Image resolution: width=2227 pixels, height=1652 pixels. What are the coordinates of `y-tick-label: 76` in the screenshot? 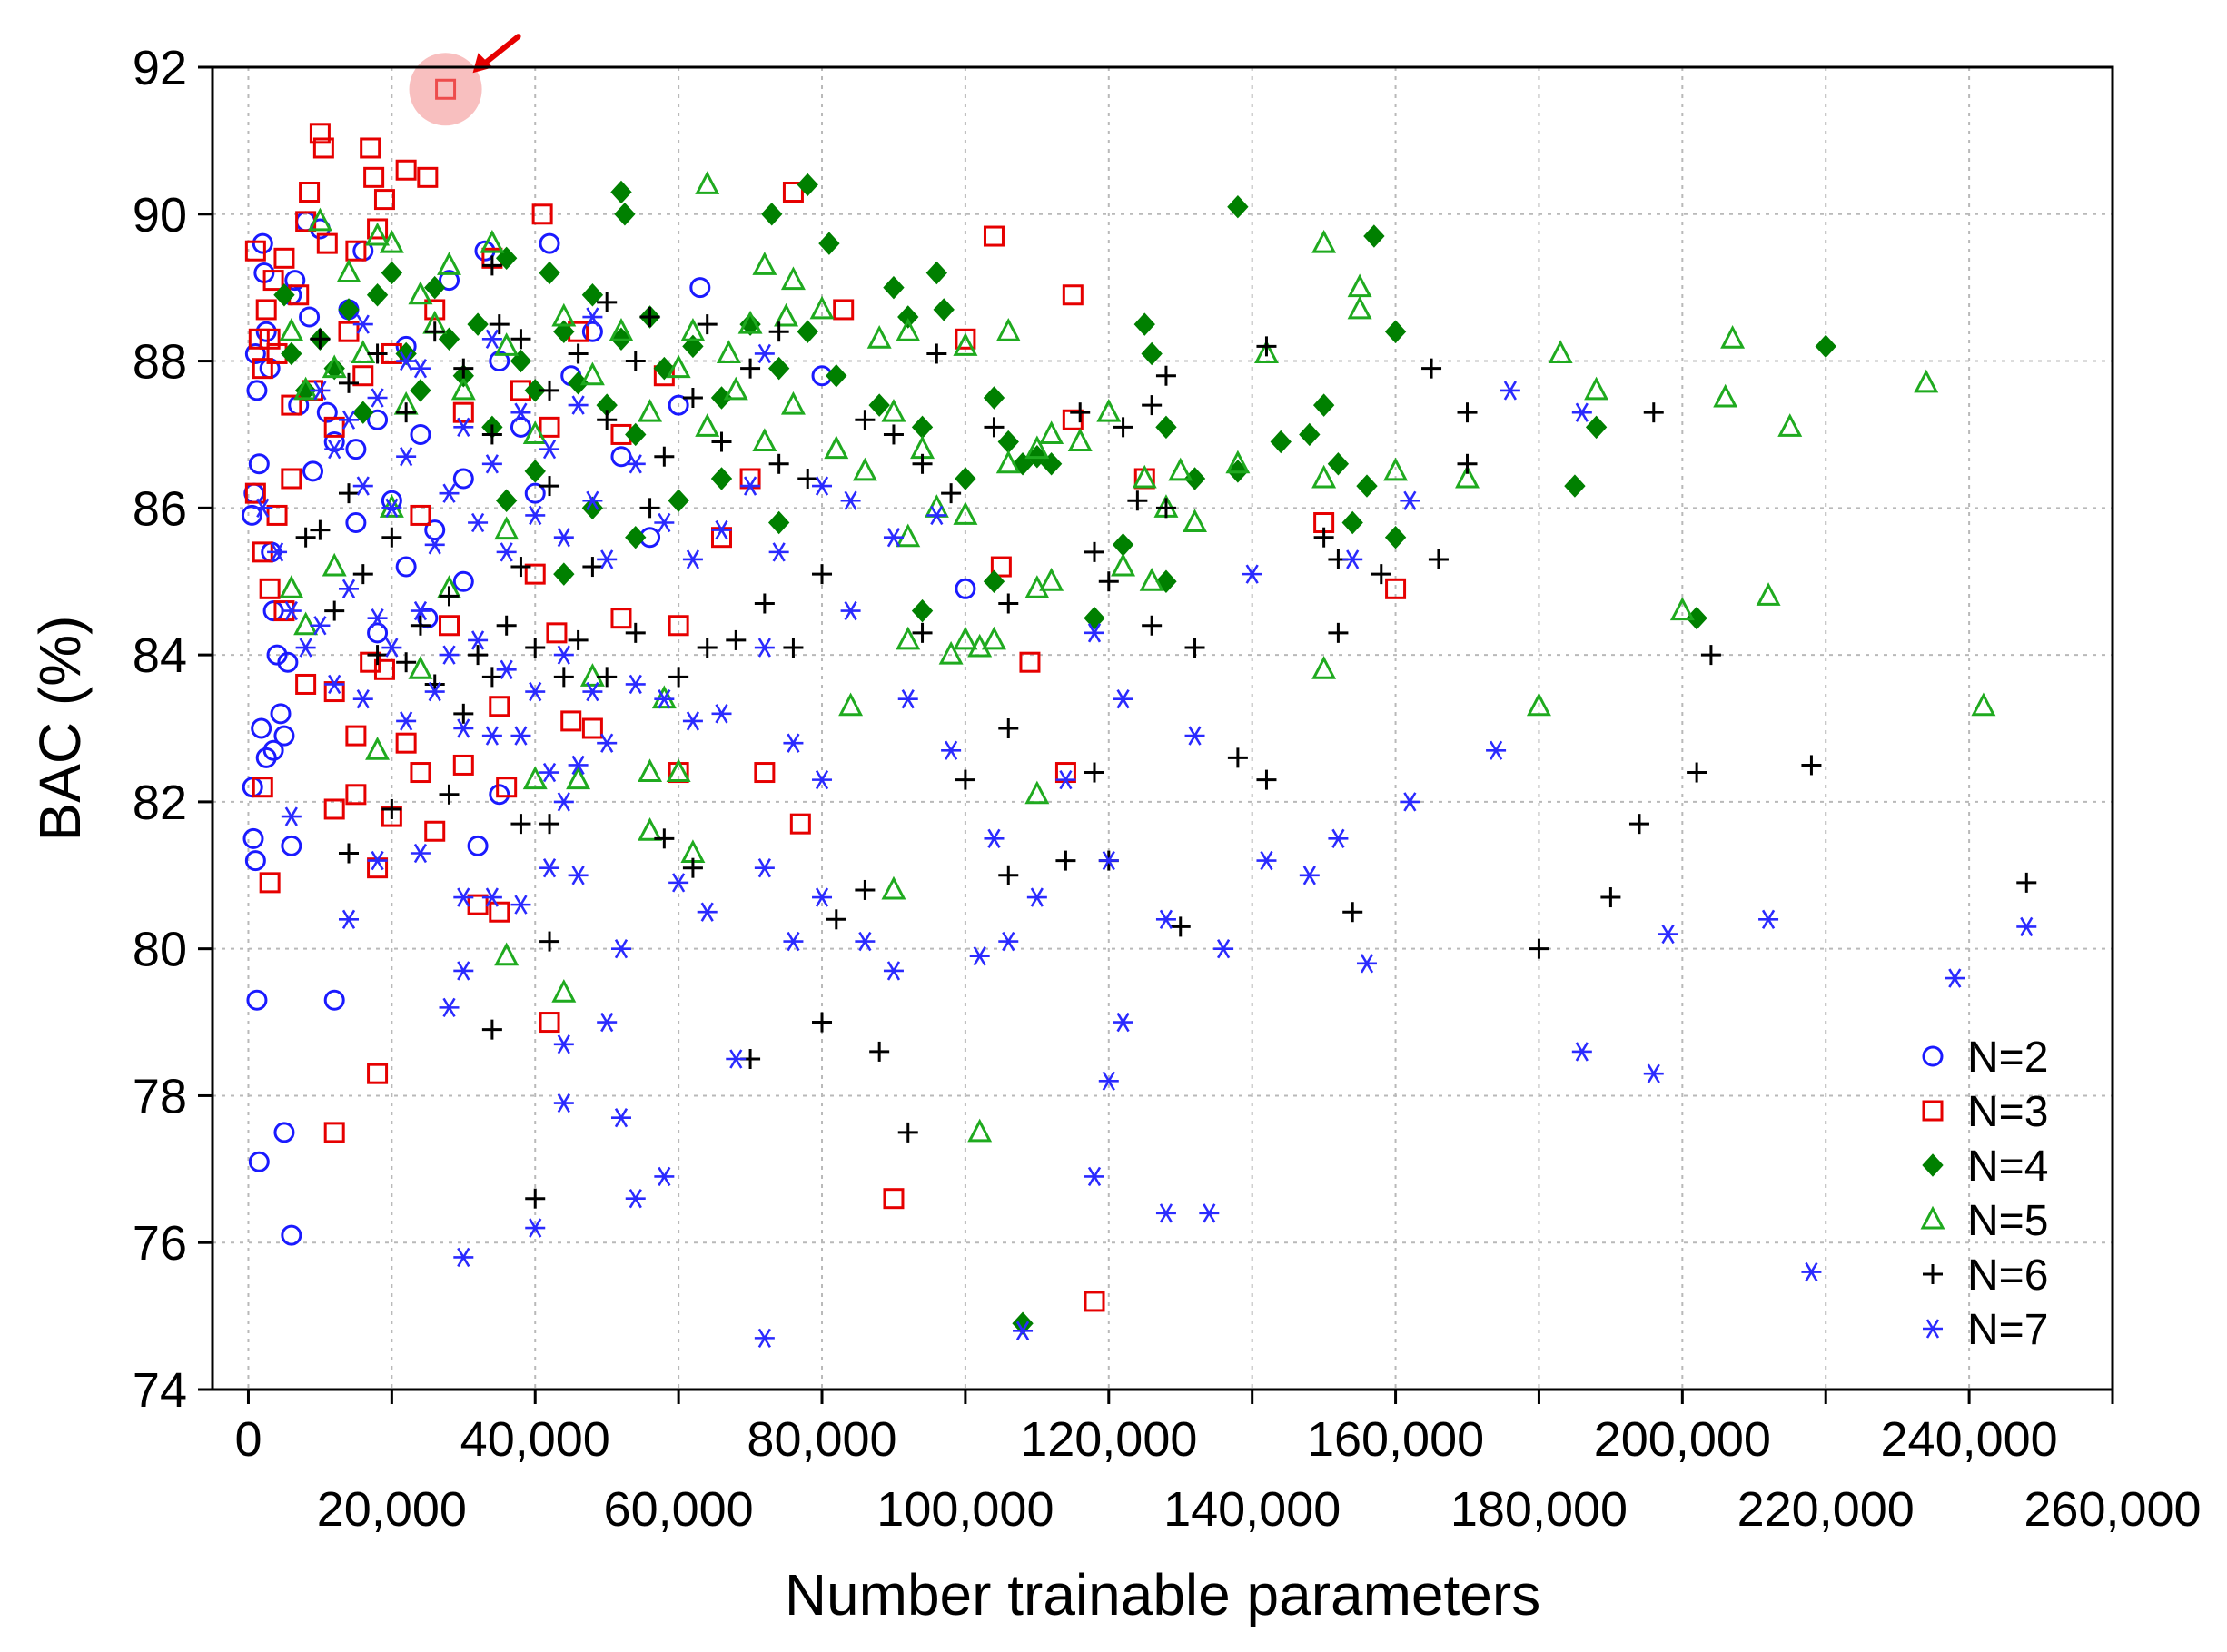 It's located at (160, 1243).